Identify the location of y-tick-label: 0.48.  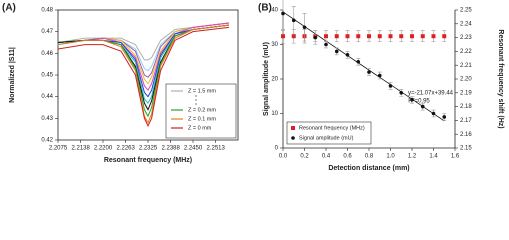
(47, 11).